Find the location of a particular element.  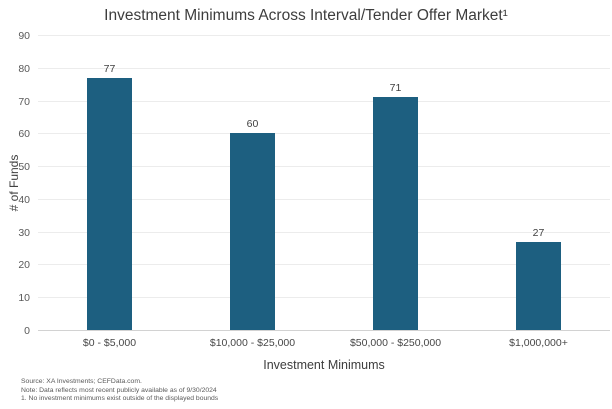

x-axis-title: Investment Minimums is located at coordinates (324, 365).